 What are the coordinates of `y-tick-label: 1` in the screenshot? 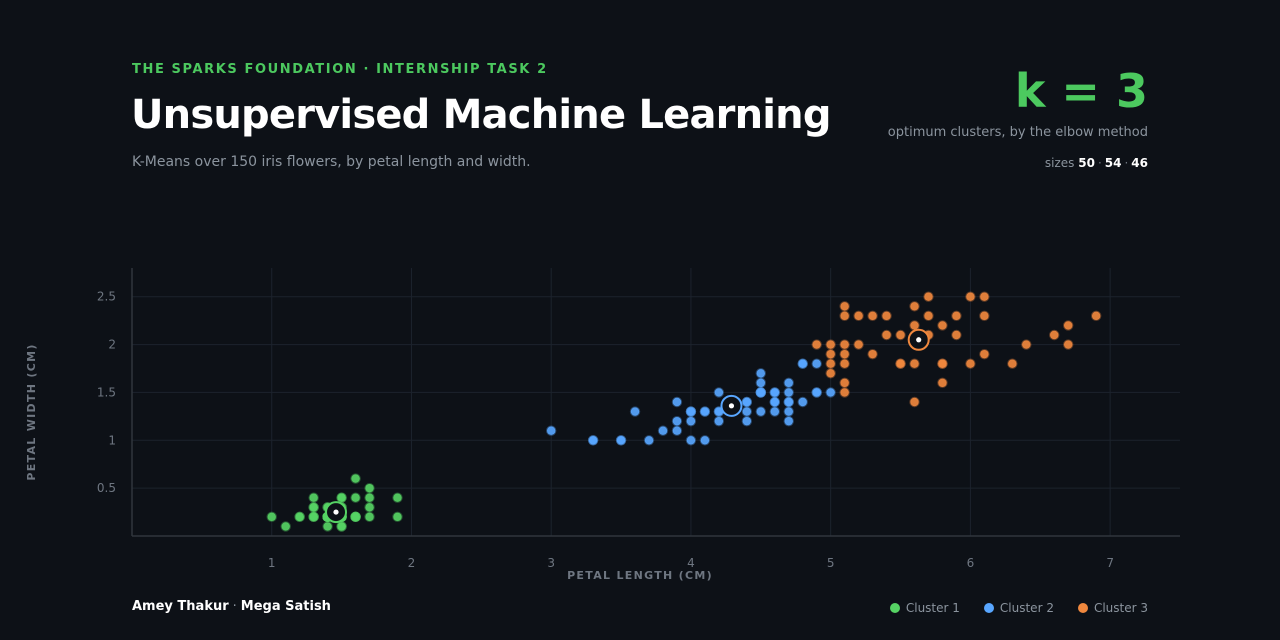 It's located at (112, 440).